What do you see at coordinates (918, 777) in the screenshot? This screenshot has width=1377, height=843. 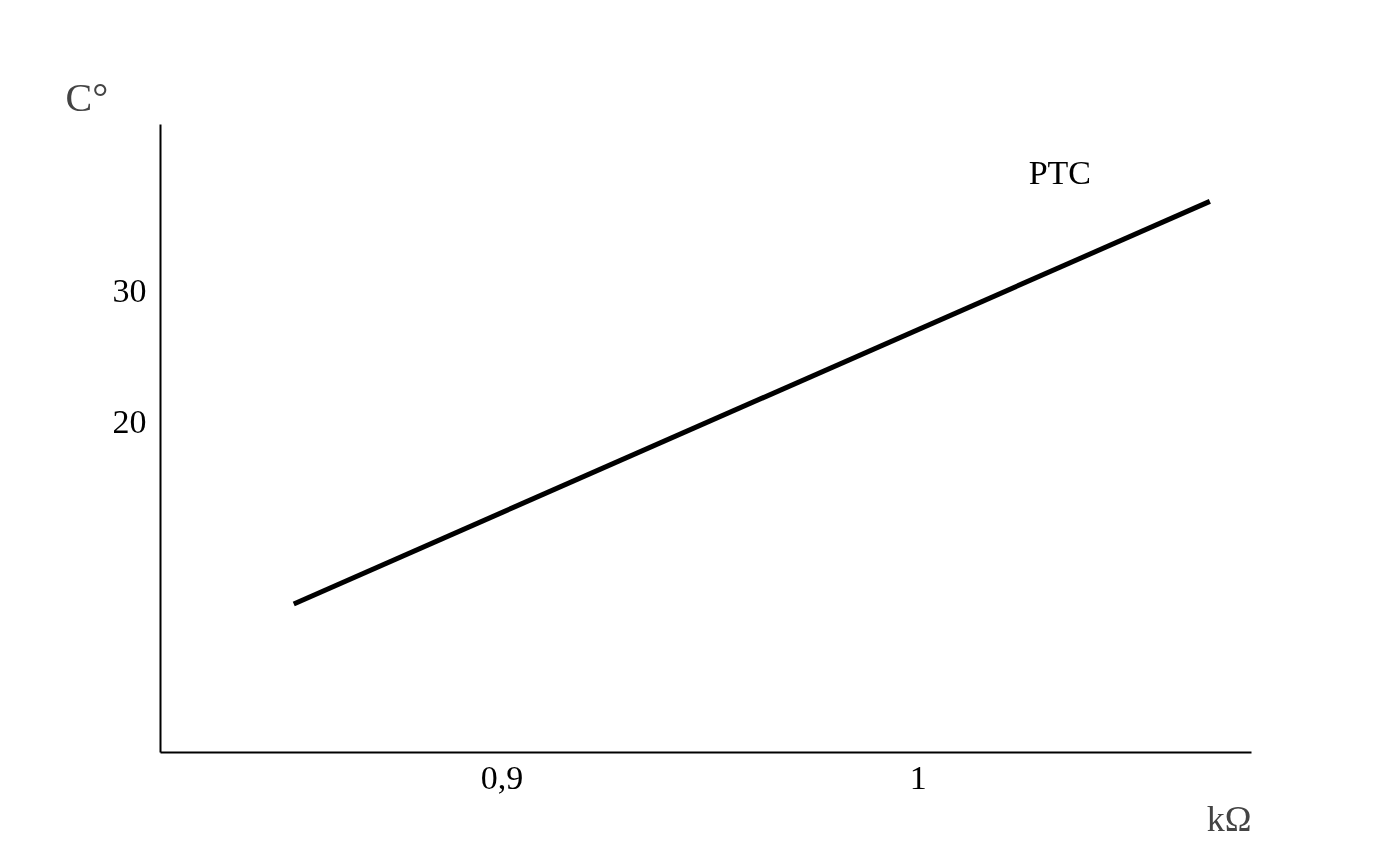 I see `x-tick-label: 1` at bounding box center [918, 777].